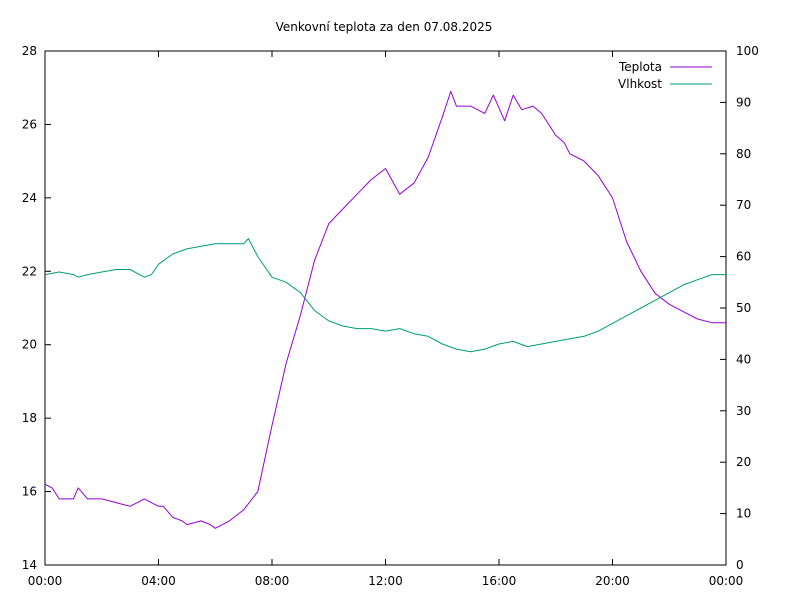  What do you see at coordinates (743, 359) in the screenshot?
I see `y2-tick-label: 40` at bounding box center [743, 359].